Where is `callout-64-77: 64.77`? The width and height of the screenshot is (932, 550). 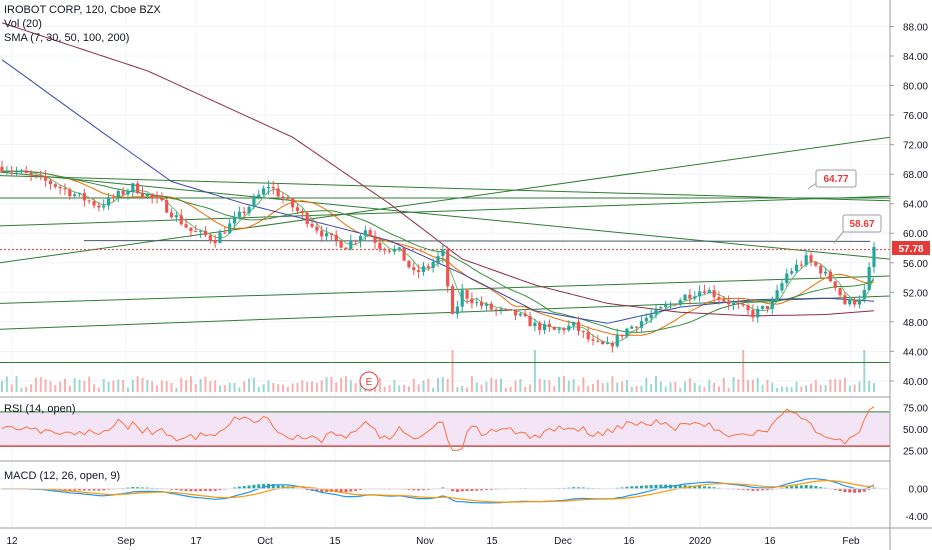 callout-64-77: 64.77 is located at coordinates (832, 179).